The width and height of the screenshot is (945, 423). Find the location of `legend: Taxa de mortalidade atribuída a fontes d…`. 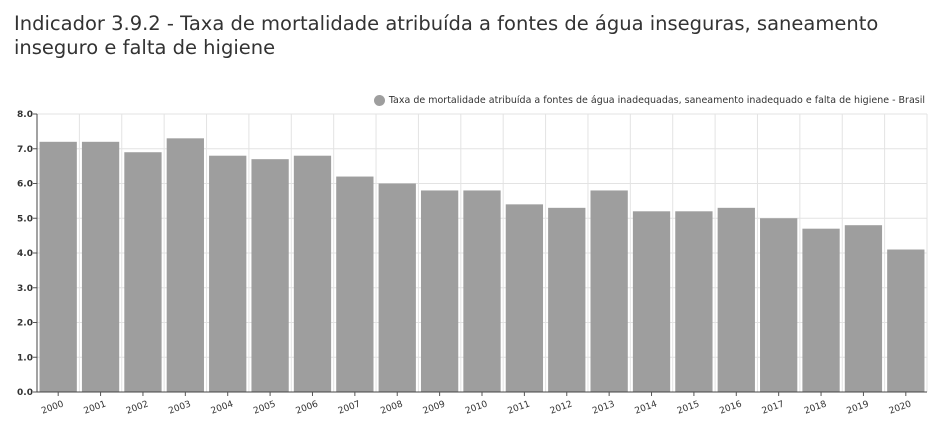

legend: Taxa de mortalidade atribuída a fontes d… is located at coordinates (649, 100).